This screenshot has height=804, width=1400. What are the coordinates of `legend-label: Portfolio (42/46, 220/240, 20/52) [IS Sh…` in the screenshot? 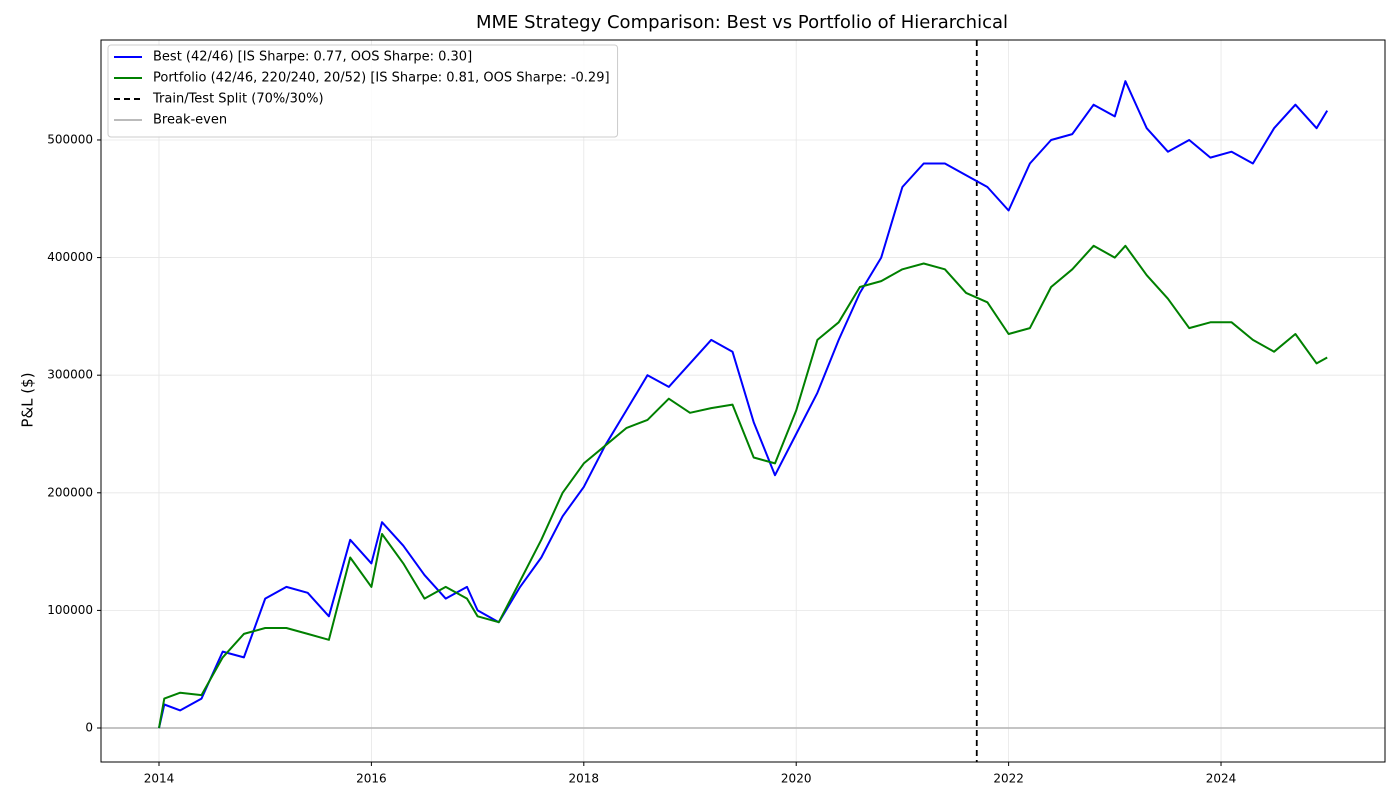 It's located at (381, 78).